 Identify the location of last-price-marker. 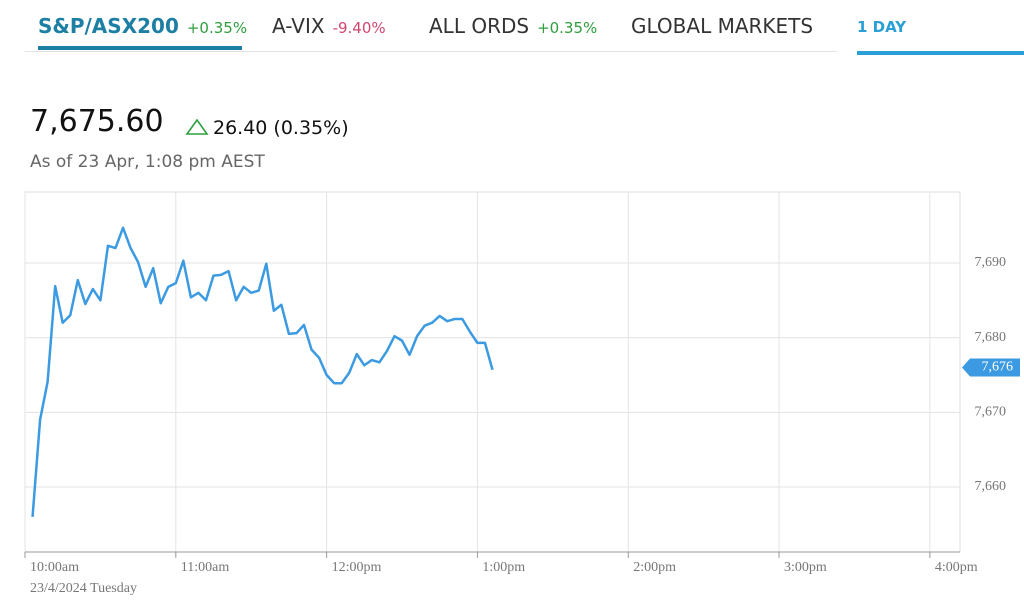
(991, 367).